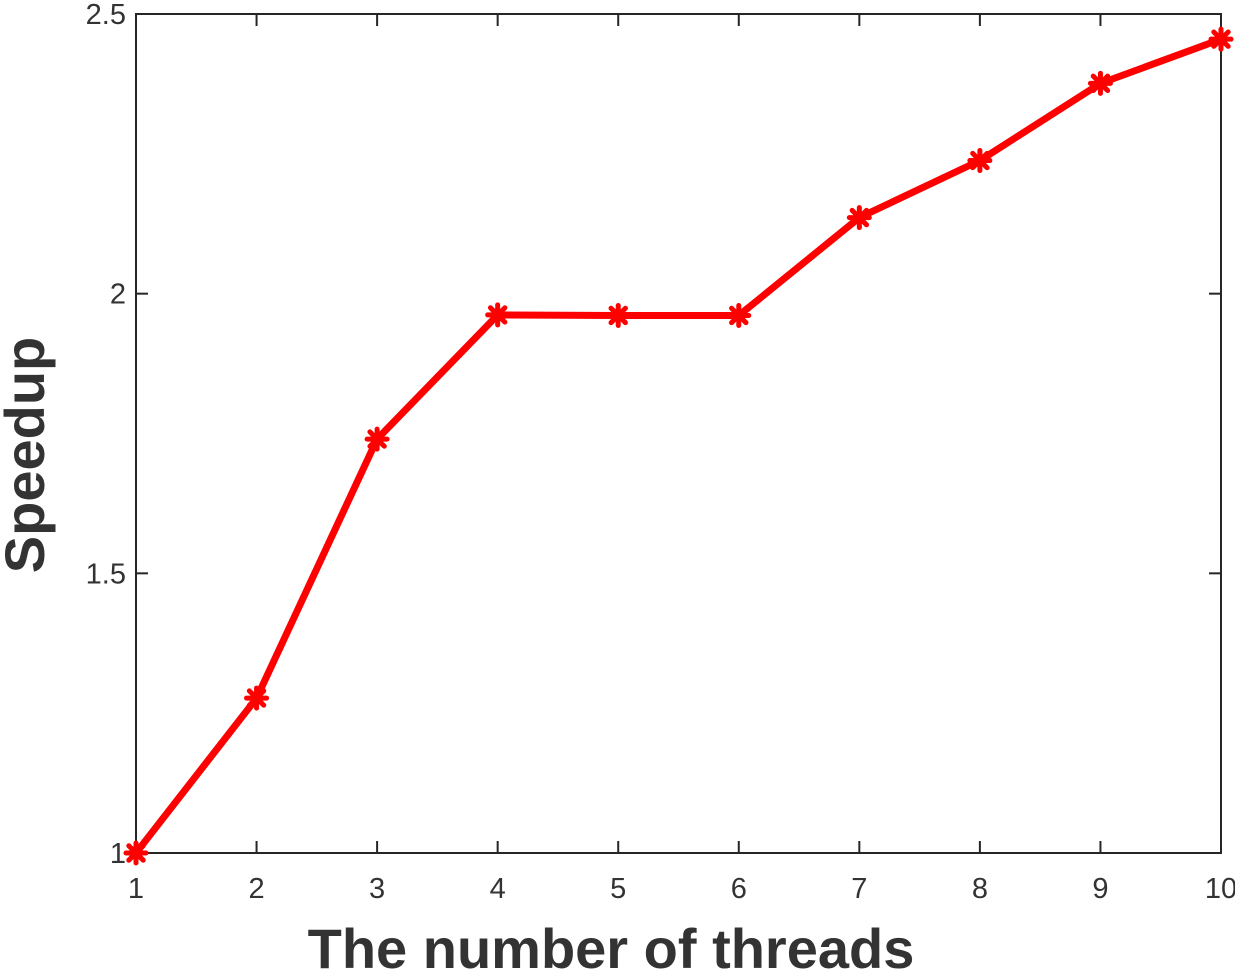 The image size is (1235, 973). What do you see at coordinates (611, 945) in the screenshot?
I see `x-axis-title: The number of threads` at bounding box center [611, 945].